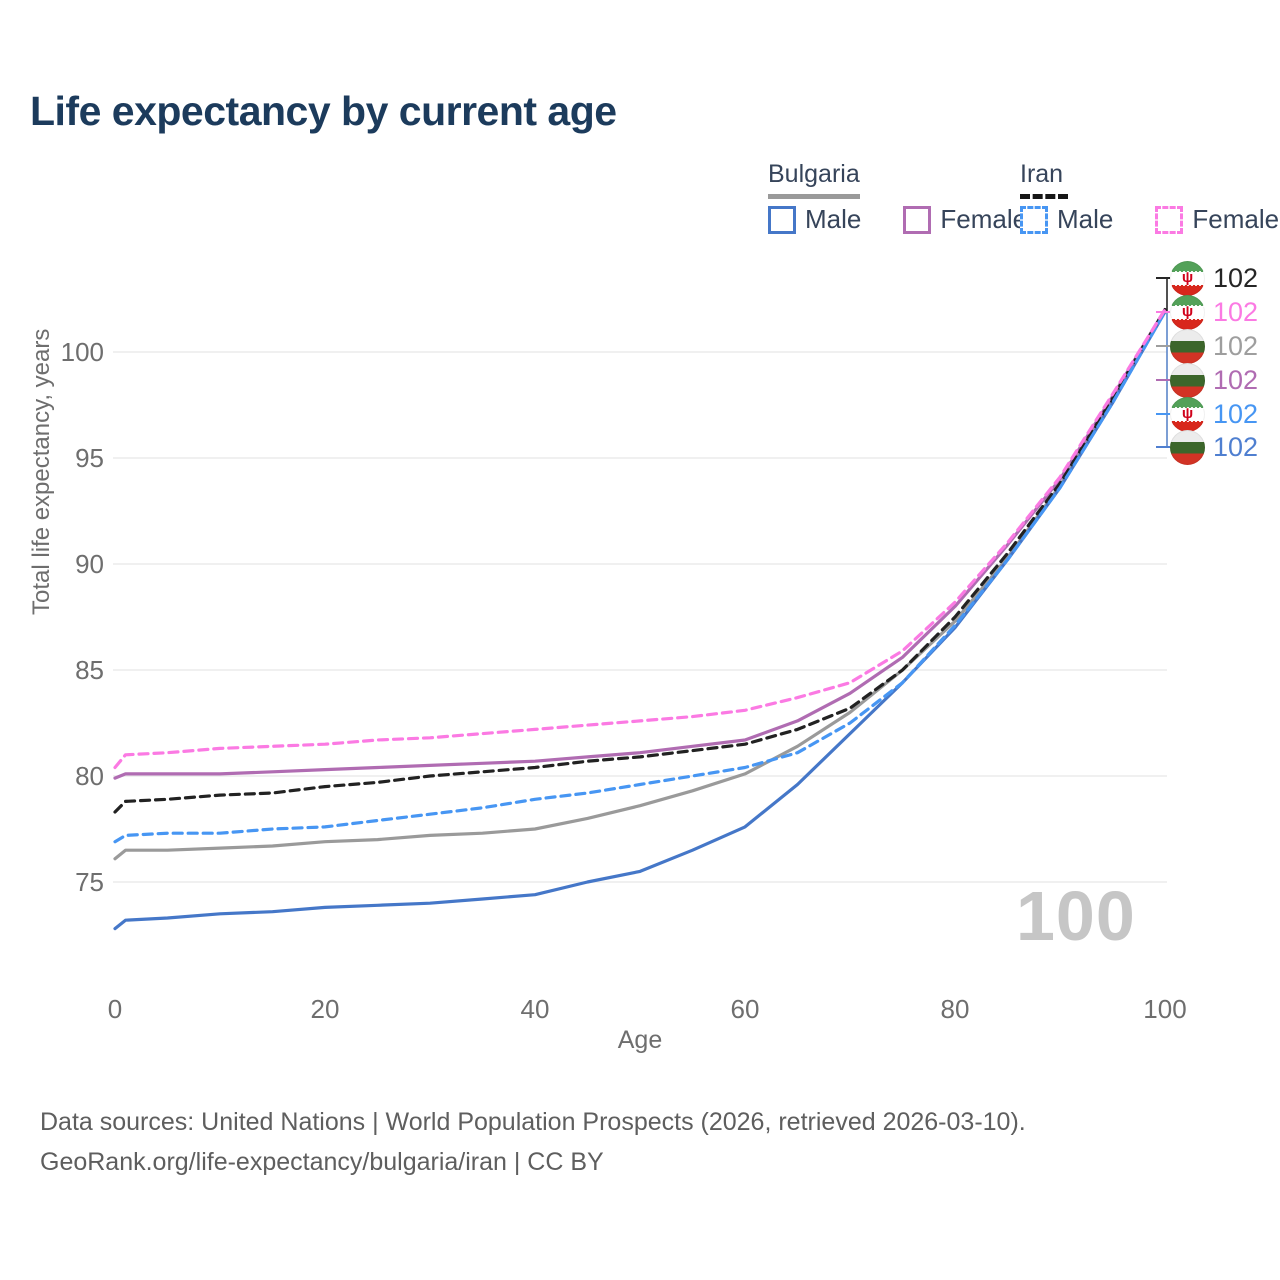  What do you see at coordinates (89, 458) in the screenshot?
I see `y-tick-label-95: 95` at bounding box center [89, 458].